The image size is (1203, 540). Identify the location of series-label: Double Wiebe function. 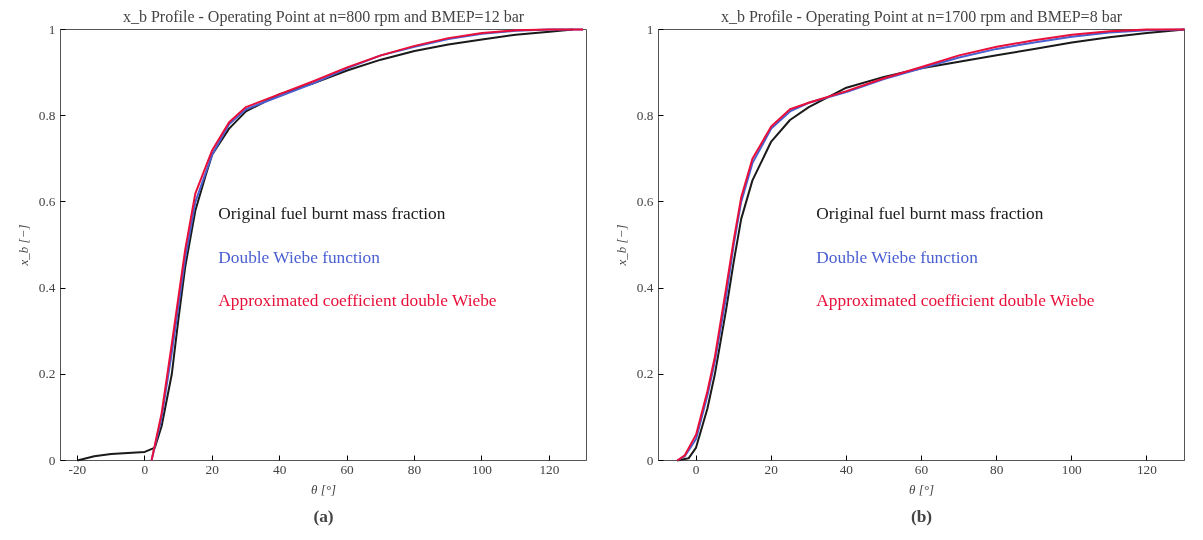
(299, 257).